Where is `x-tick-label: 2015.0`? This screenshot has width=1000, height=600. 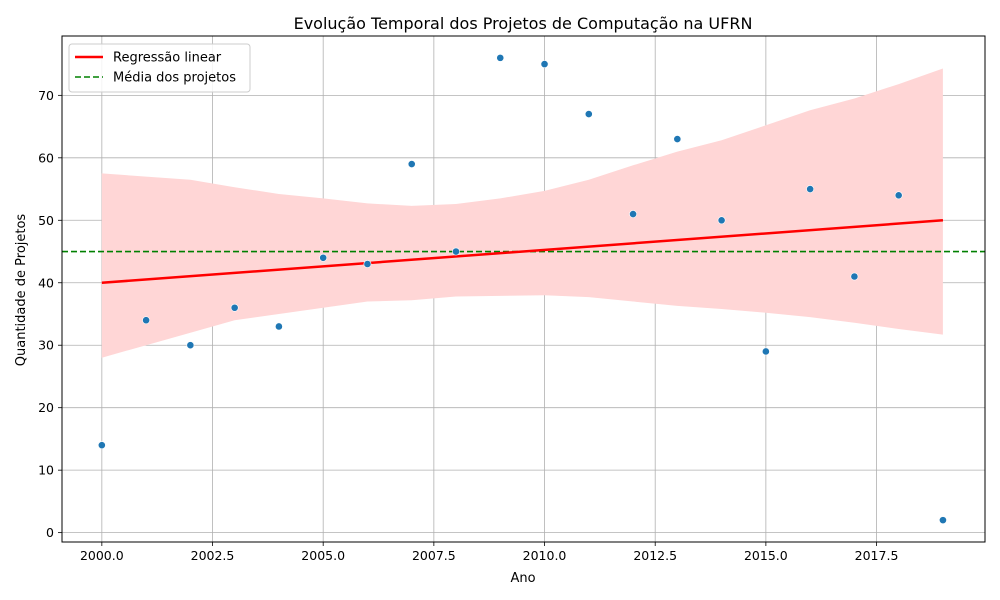
x-tick-label: 2015.0 is located at coordinates (766, 555).